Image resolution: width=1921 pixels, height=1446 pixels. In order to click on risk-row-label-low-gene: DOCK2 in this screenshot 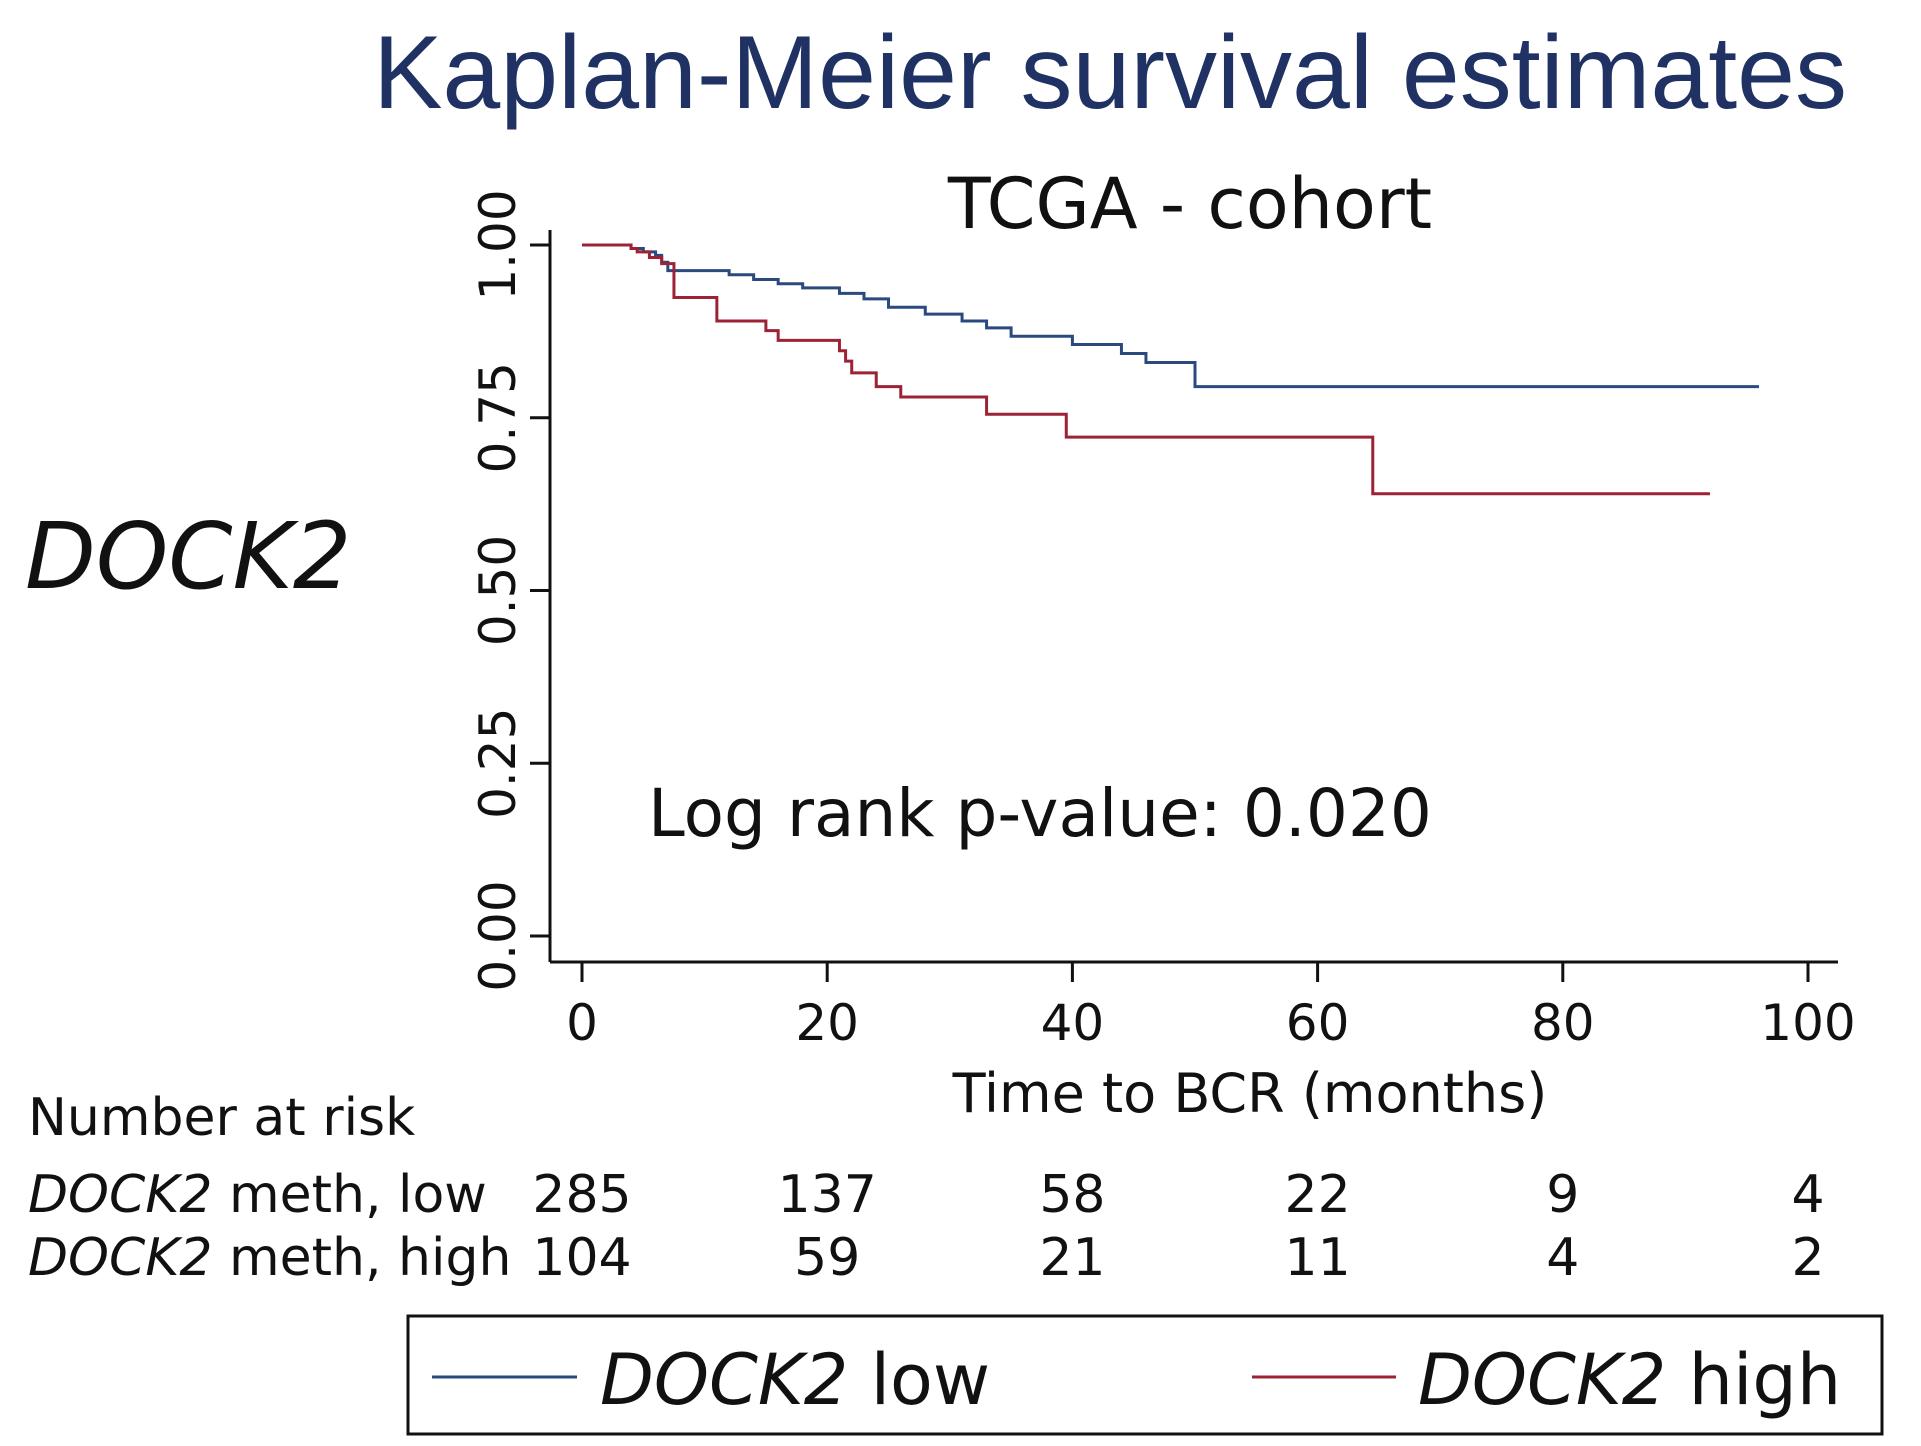, I will do `click(120, 1195)`.